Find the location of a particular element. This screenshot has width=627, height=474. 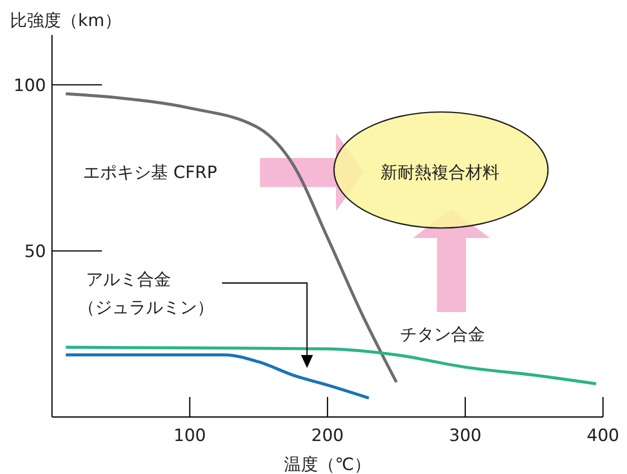

x-tick-label: 400 is located at coordinates (603, 436).